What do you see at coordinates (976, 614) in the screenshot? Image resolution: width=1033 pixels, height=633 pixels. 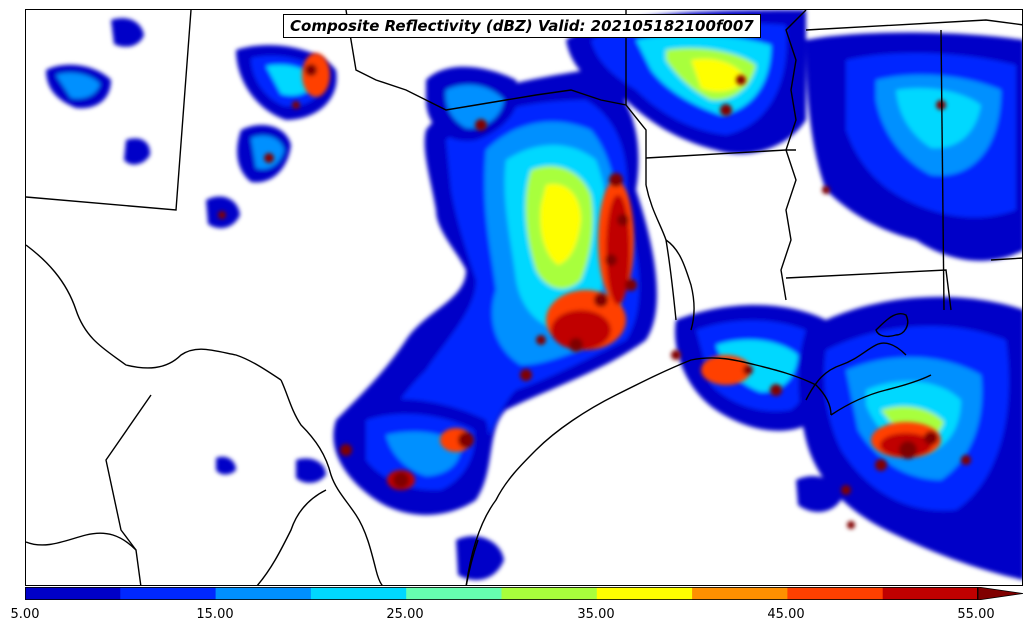 I see `colorbar-tick-label: 55.00` at bounding box center [976, 614].